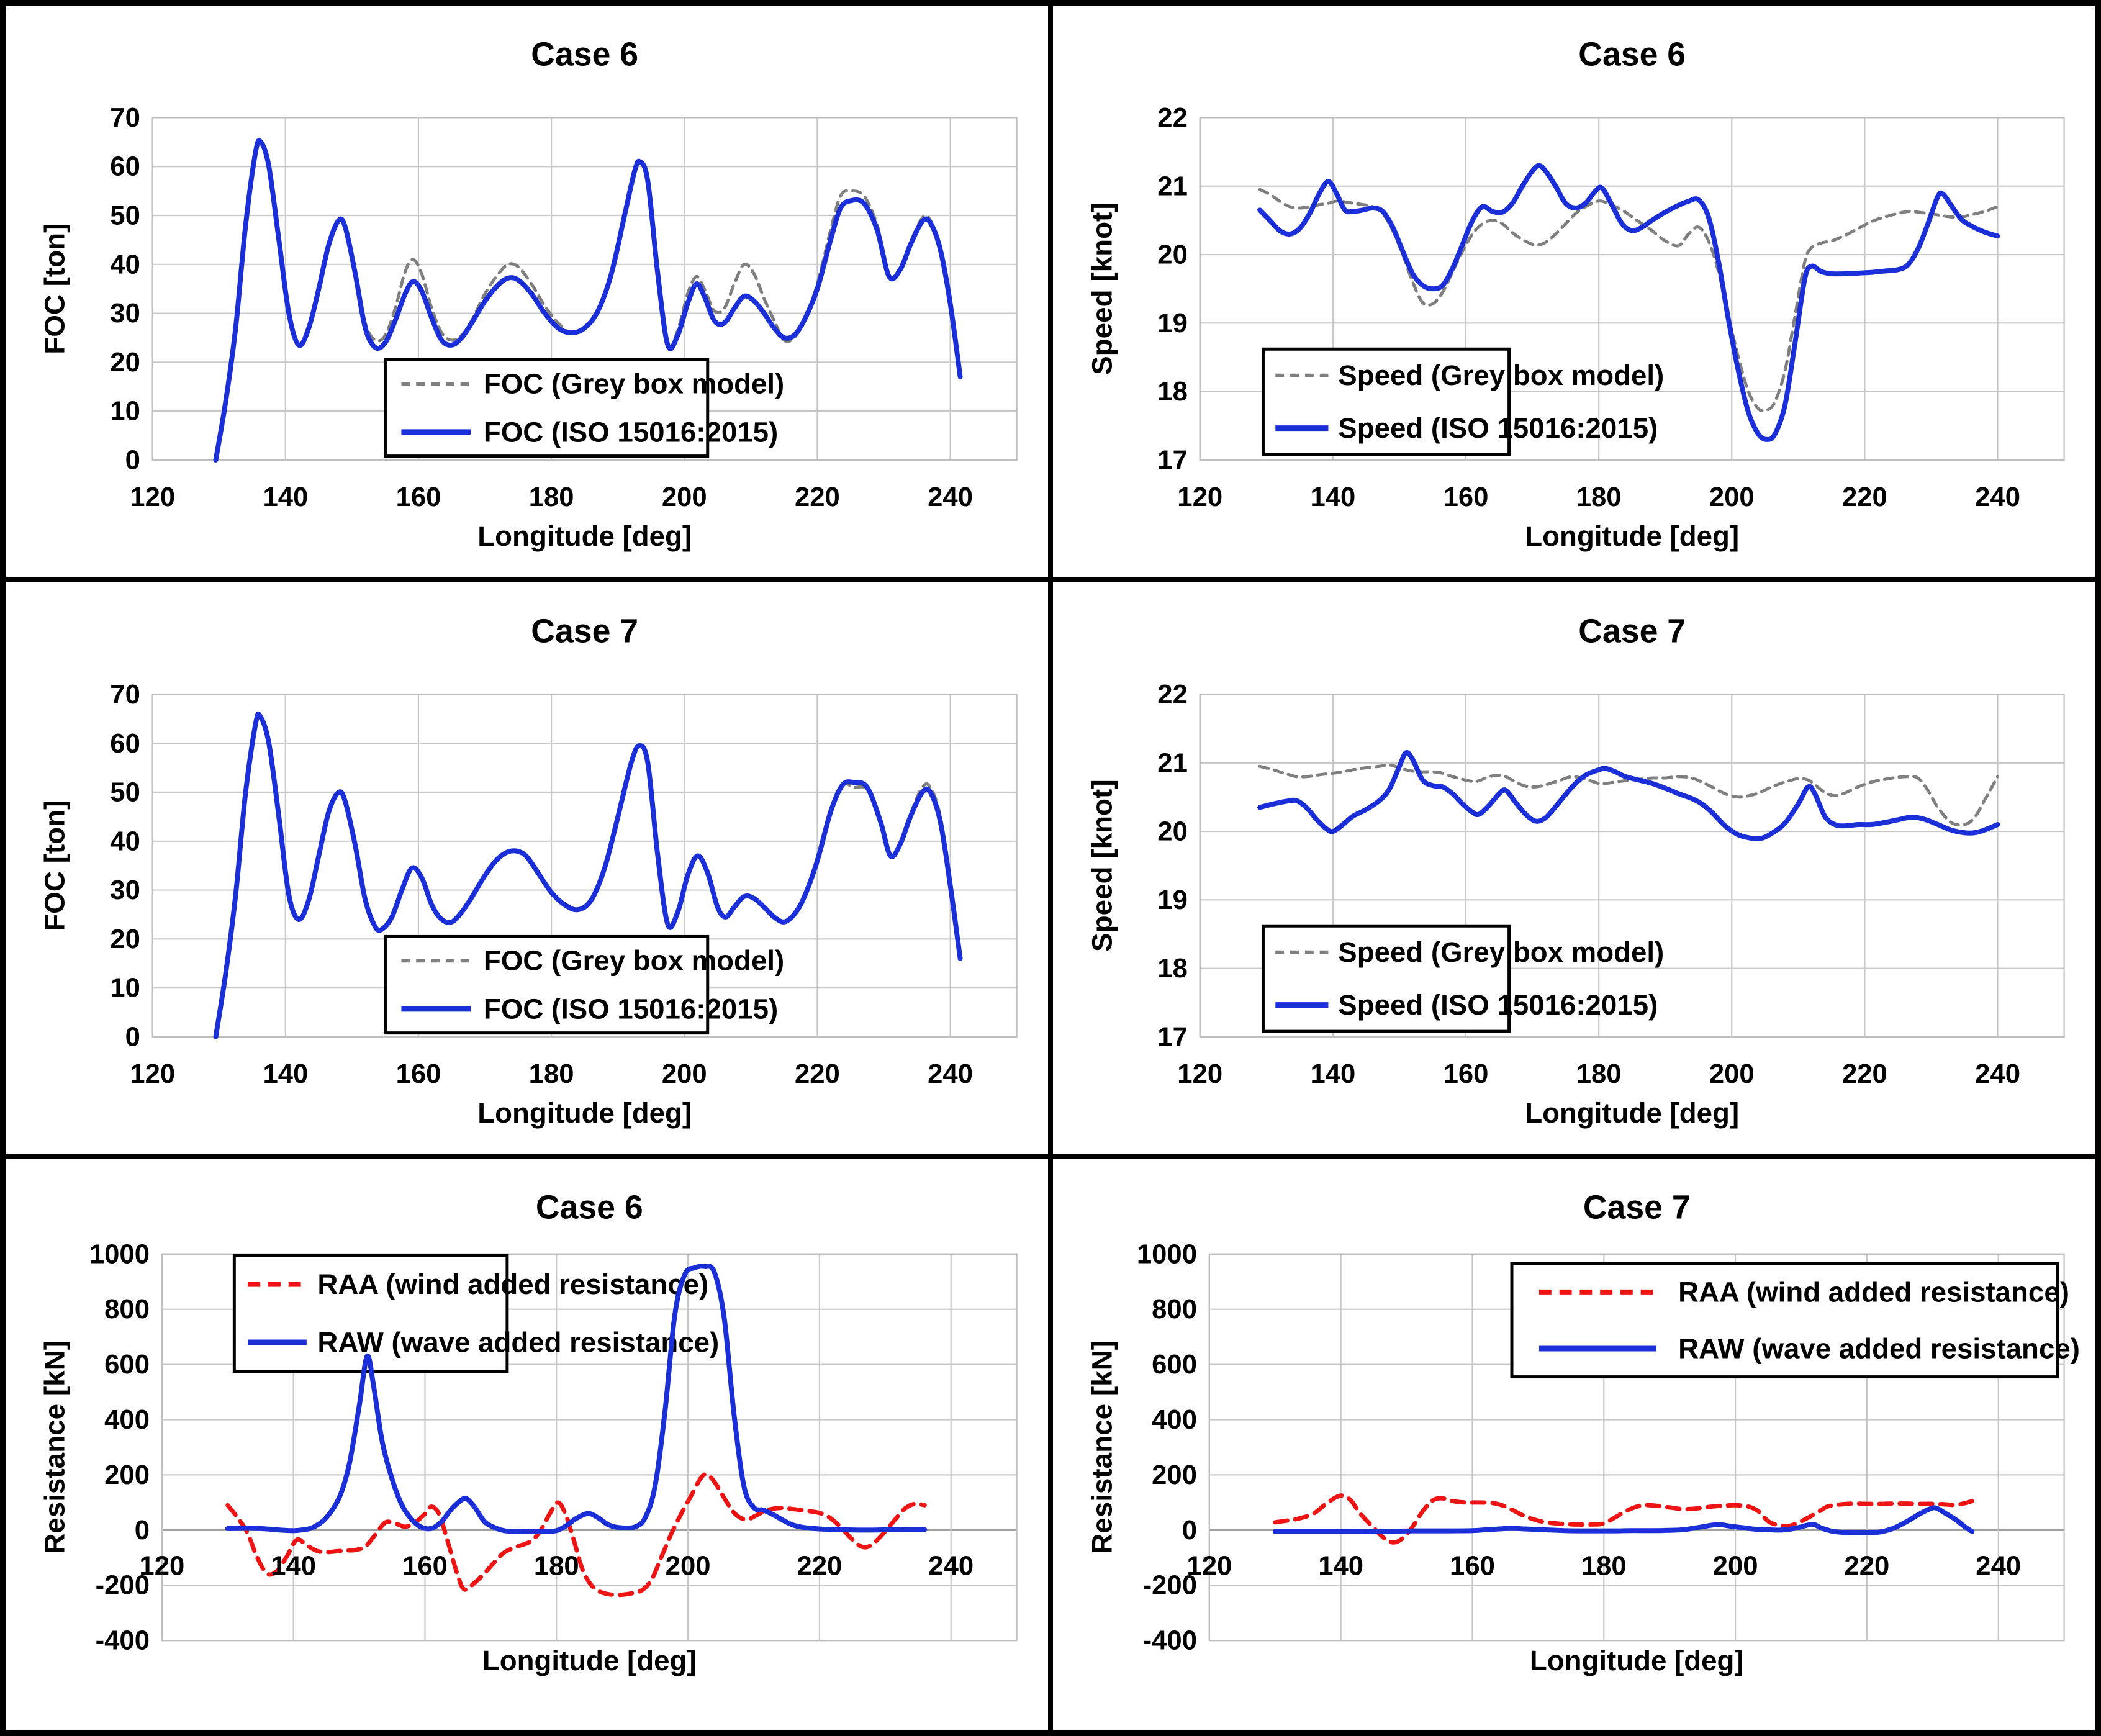  I want to click on legend-label: FOC (Grey box model), so click(634, 960).